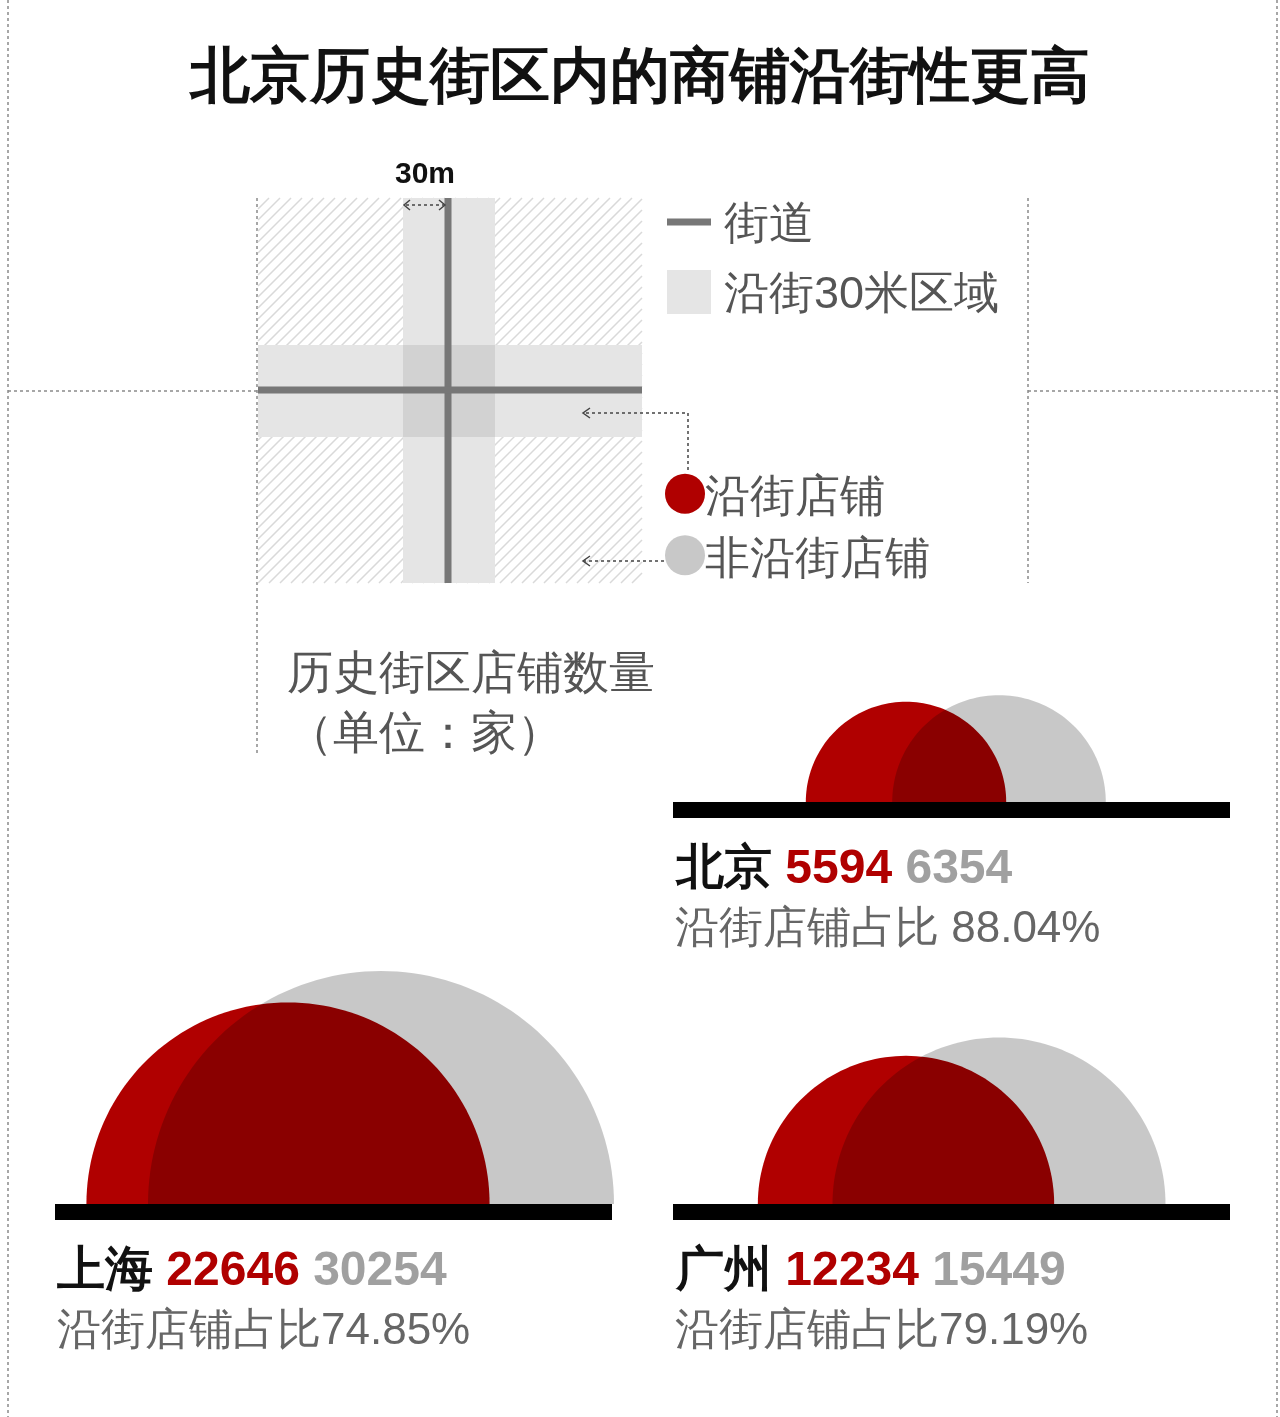  What do you see at coordinates (639, 75) in the screenshot?
I see `text: 北京历史街区内的商铺沿街性更高` at bounding box center [639, 75].